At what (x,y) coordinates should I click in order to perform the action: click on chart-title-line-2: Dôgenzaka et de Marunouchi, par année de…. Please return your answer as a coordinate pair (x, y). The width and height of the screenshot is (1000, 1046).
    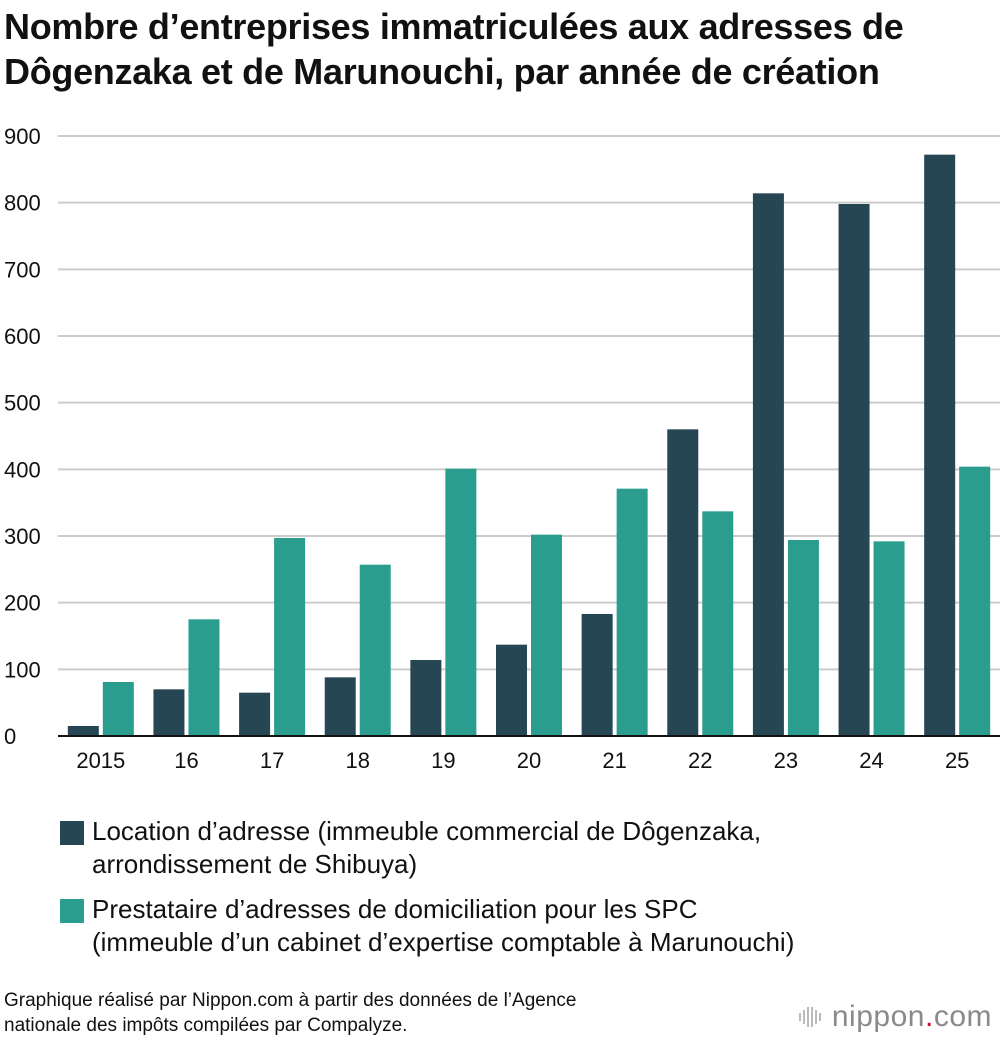
    Looking at the image, I should click on (442, 71).